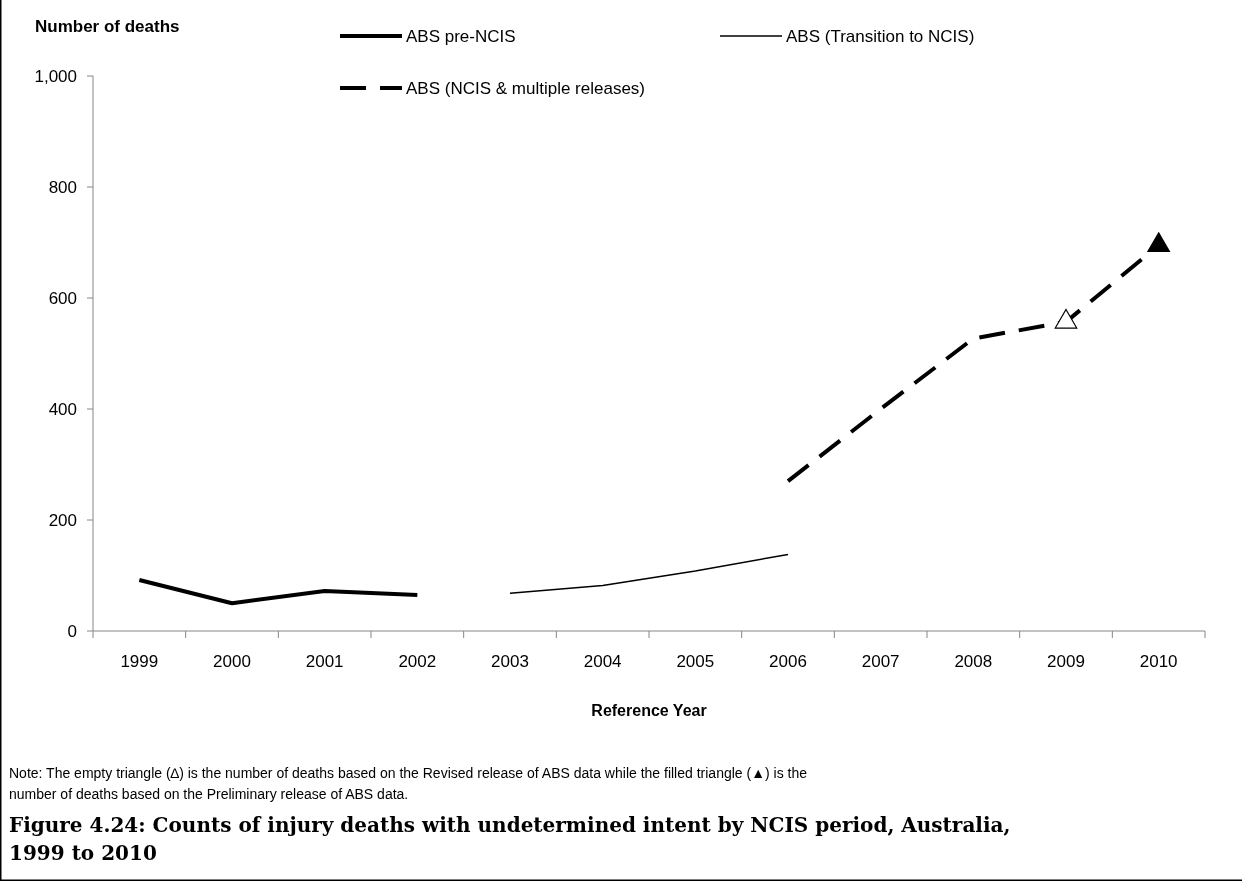  What do you see at coordinates (55, 76) in the screenshot?
I see `y-tick-label: 1,000` at bounding box center [55, 76].